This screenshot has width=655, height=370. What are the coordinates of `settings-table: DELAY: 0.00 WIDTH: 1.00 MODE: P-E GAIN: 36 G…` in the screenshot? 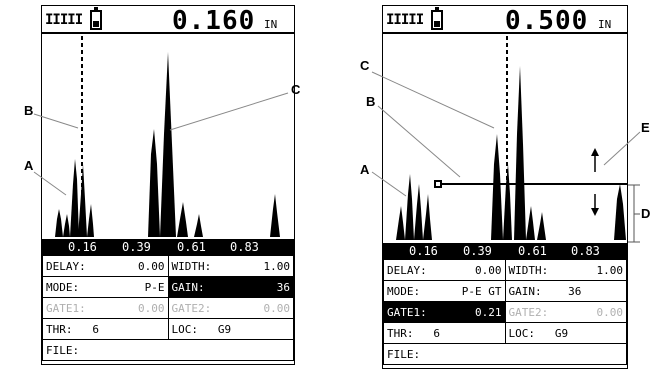 It's located at (168, 308).